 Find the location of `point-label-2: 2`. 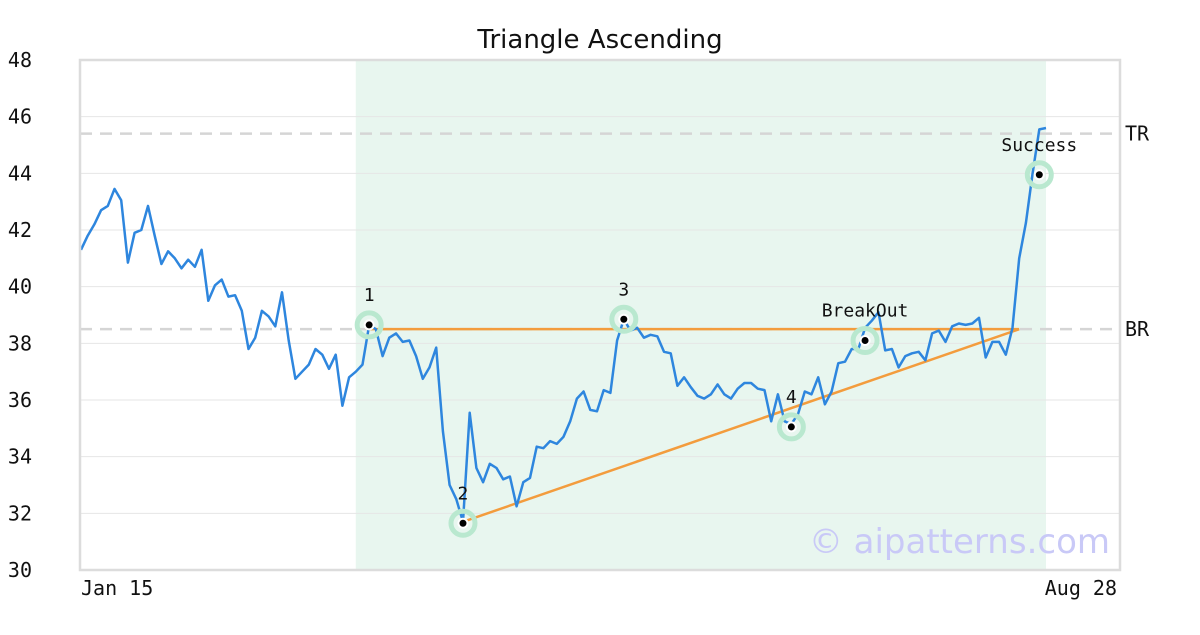

point-label-2: 2 is located at coordinates (463, 493).